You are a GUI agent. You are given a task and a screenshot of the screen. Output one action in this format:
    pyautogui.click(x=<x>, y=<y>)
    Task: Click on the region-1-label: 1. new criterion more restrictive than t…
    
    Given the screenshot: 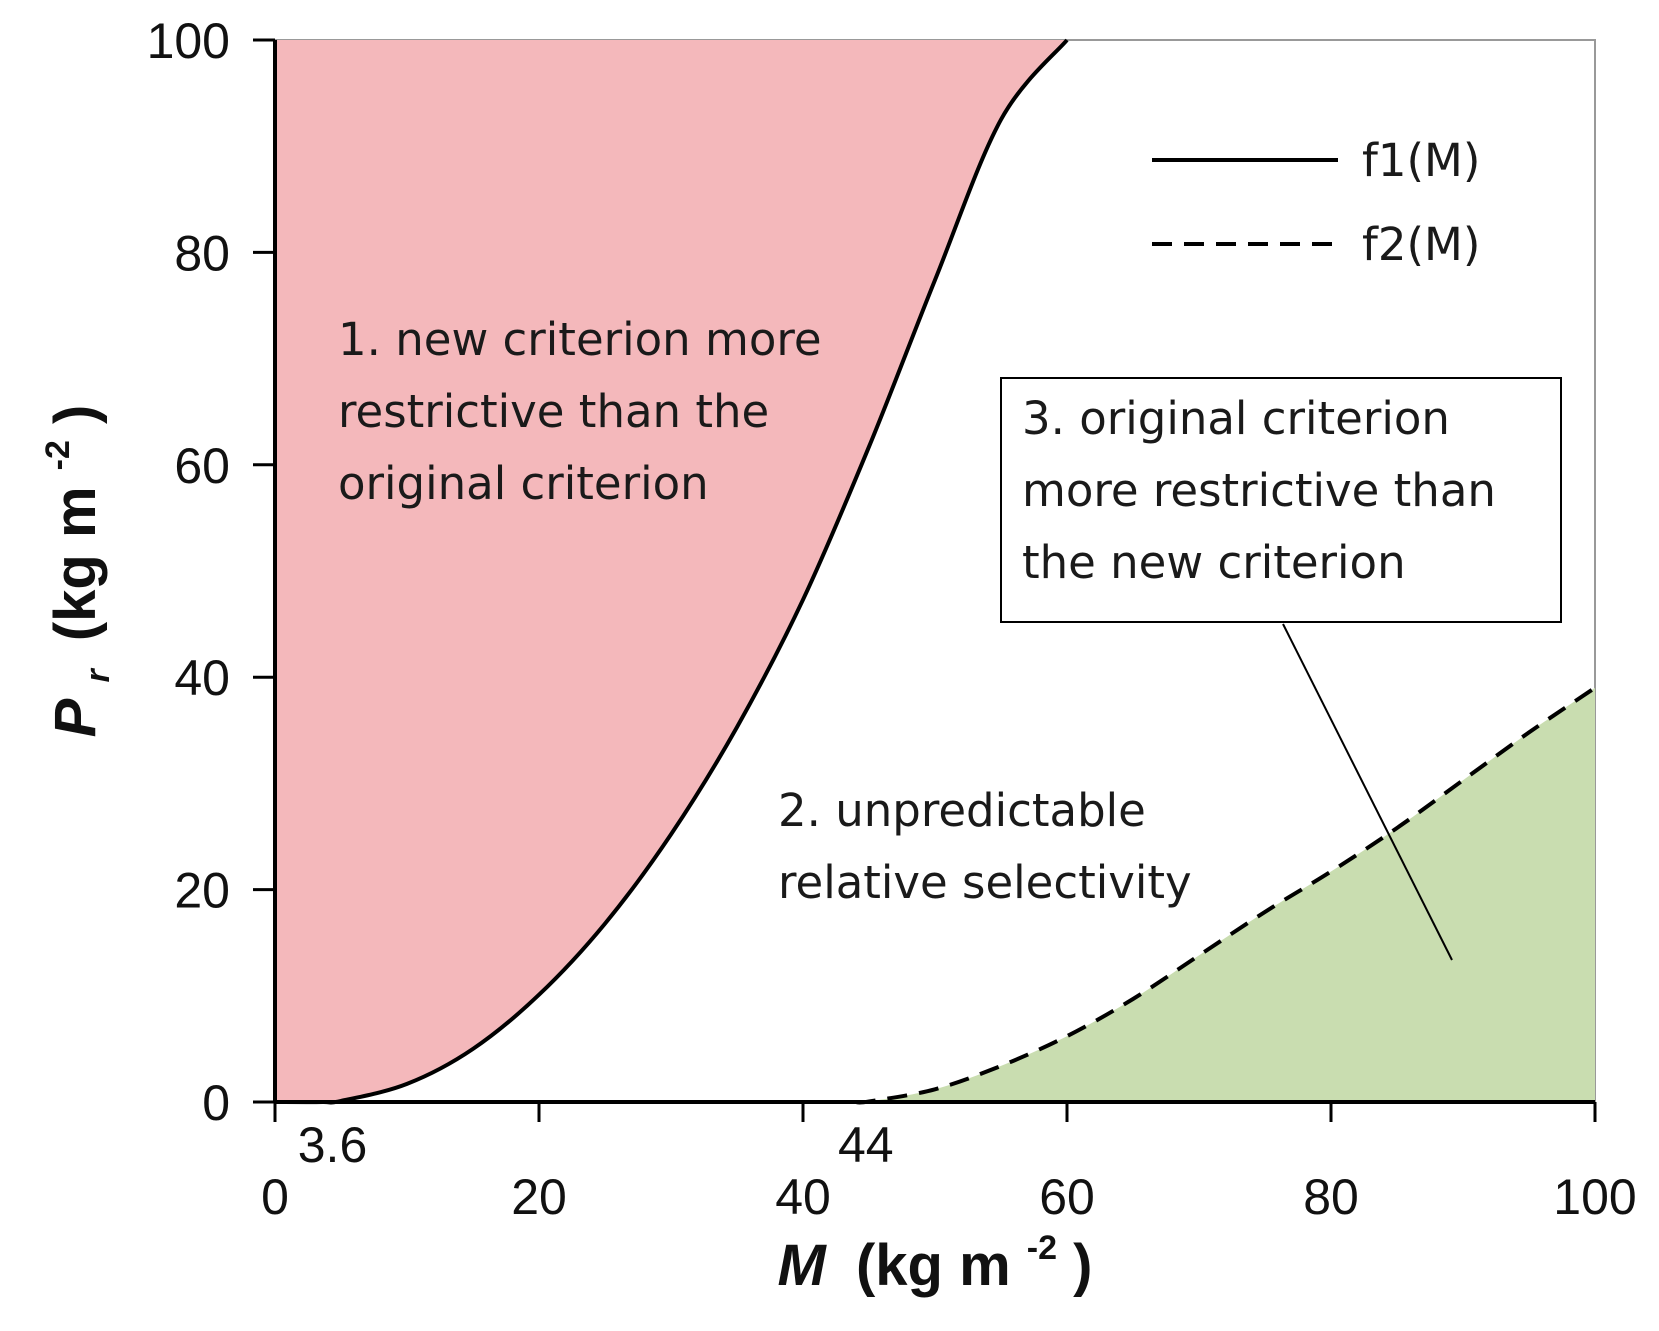 What is the action you would take?
    pyautogui.click(x=587, y=411)
    